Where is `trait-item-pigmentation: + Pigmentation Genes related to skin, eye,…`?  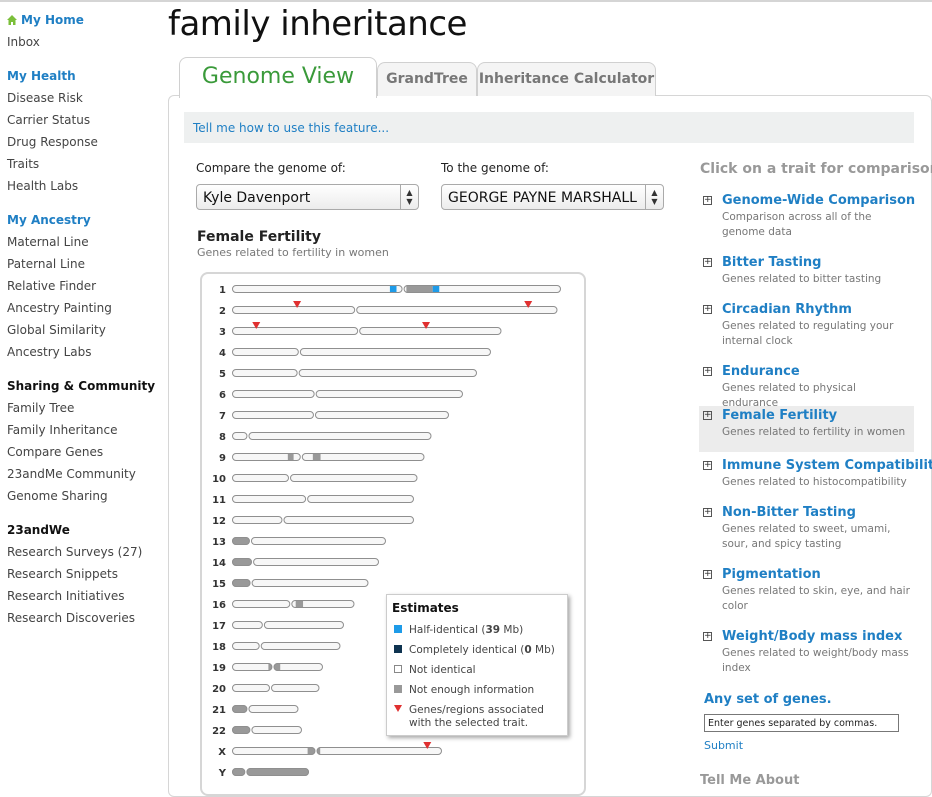 trait-item-pigmentation: + Pigmentation Genes related to skin, eye,… is located at coordinates (806, 588).